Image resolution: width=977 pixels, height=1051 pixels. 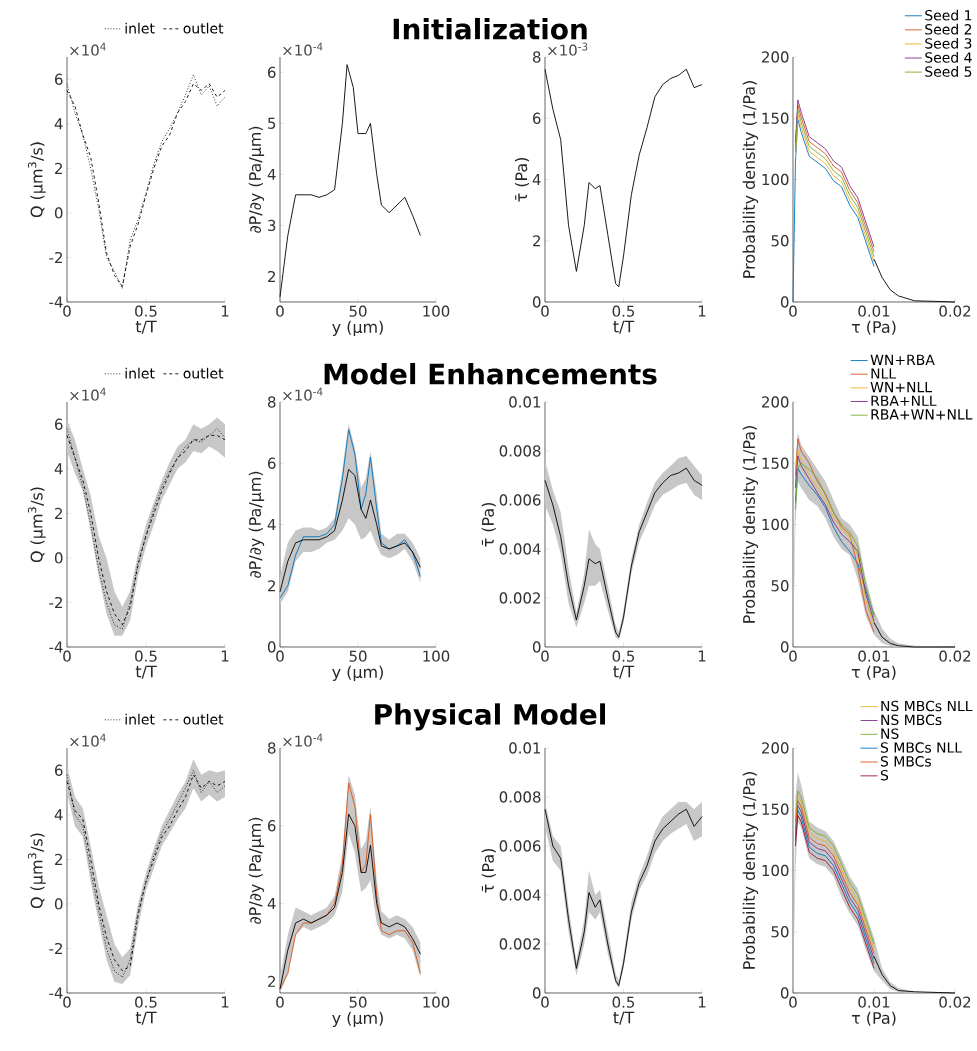 I want to click on legend-label: WN+RBA, so click(x=902, y=359).